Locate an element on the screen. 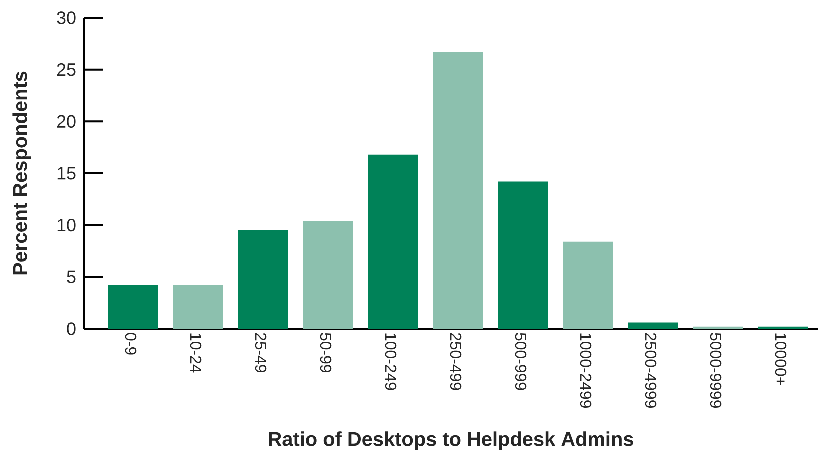  x-tick-label: 25-49 is located at coordinates (261, 353).